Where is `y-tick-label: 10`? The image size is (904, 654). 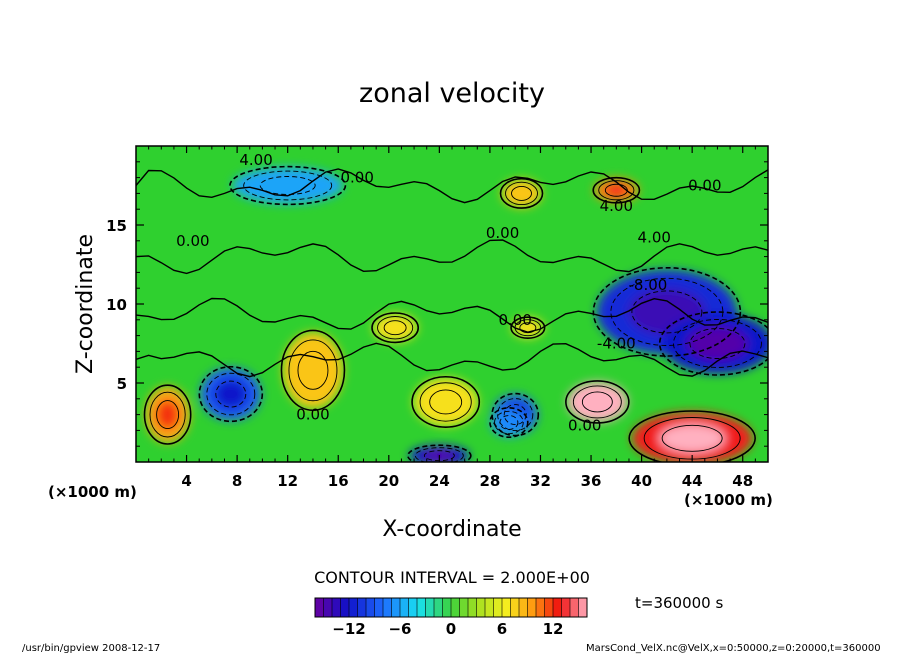
y-tick-label: 10 is located at coordinates (116, 305).